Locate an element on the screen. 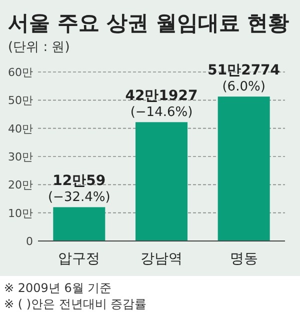  x-tick-label: 강남역 is located at coordinates (161, 259).